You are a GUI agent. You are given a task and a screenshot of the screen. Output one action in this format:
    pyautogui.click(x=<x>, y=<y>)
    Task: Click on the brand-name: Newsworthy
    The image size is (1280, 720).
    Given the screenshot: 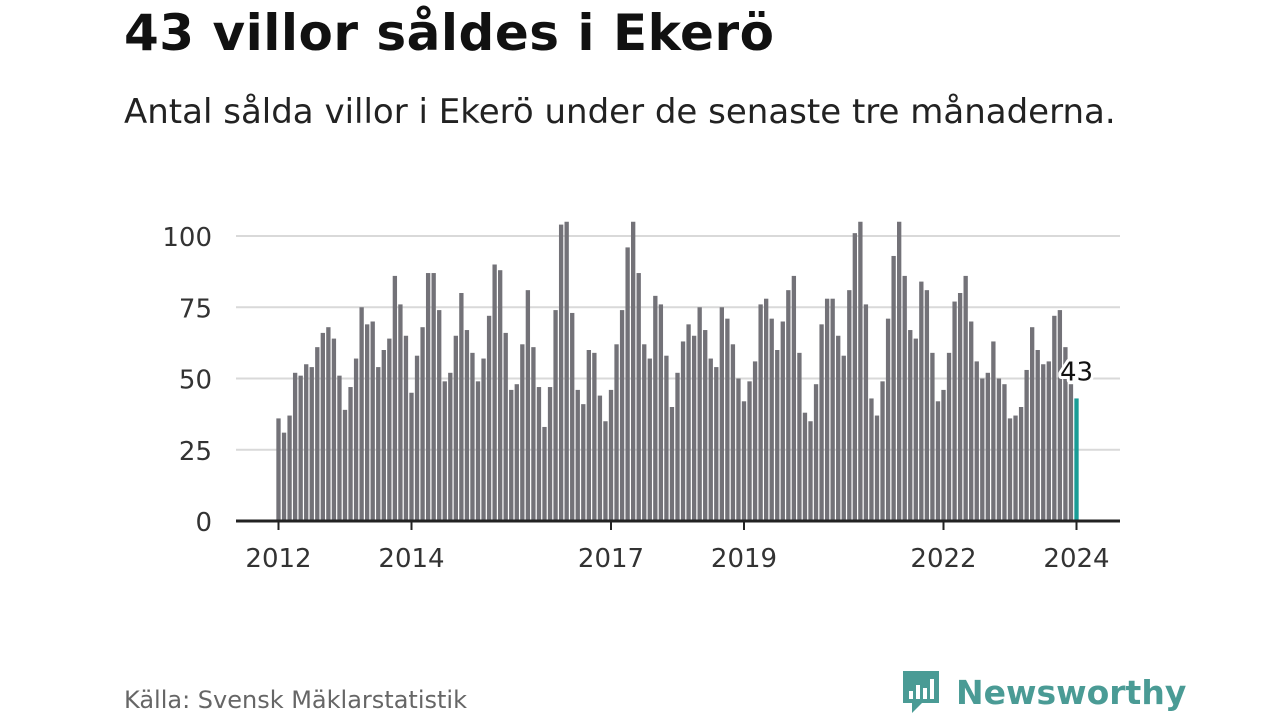 What is the action you would take?
    pyautogui.click(x=1071, y=692)
    